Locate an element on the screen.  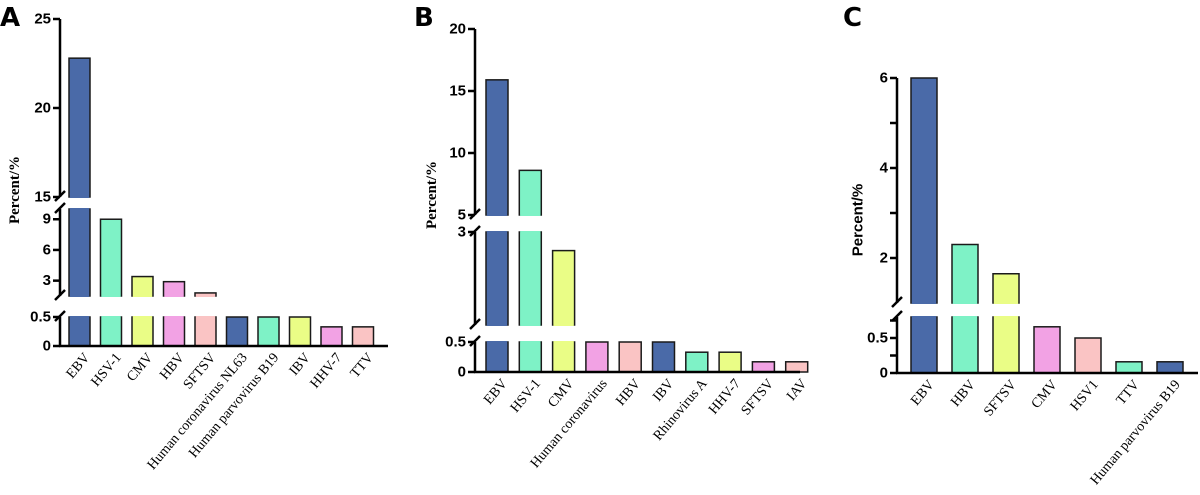
x-category-label: IAV is located at coordinates (797, 390).